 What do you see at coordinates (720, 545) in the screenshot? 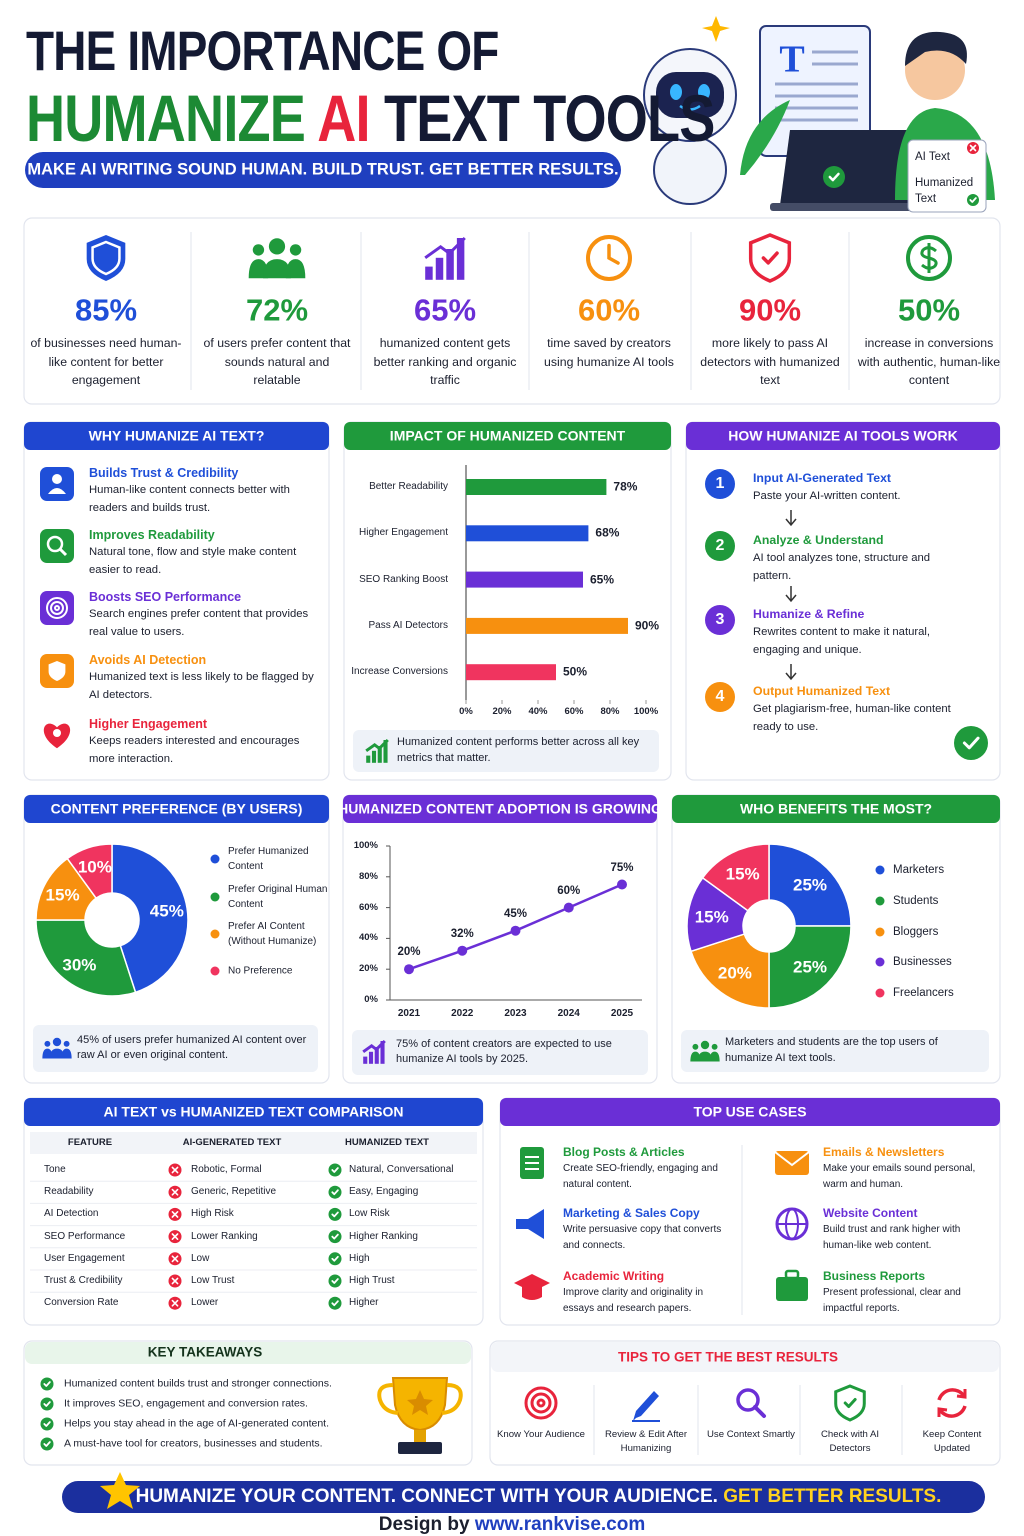
I see `step-number: 2` at bounding box center [720, 545].